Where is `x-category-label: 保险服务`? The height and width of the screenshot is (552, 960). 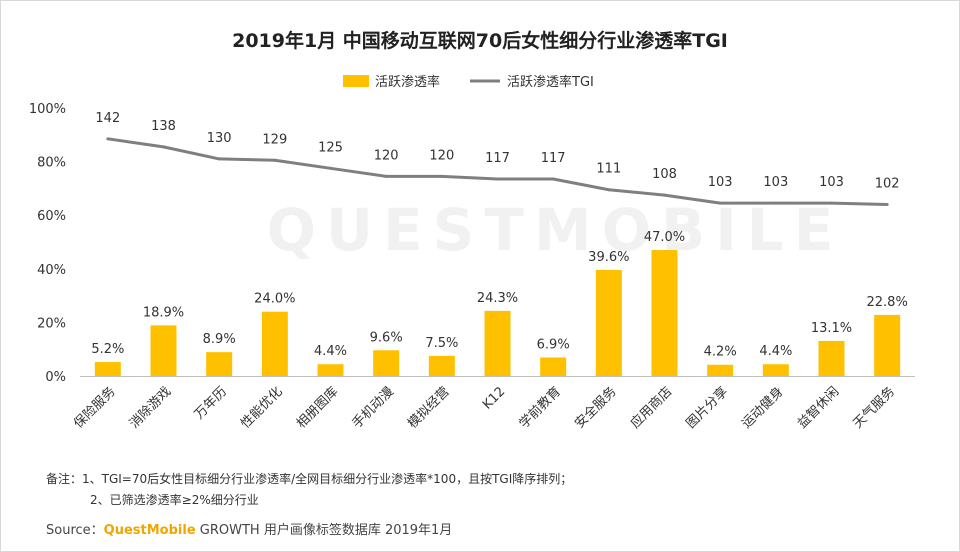 x-category-label: 保险服务 is located at coordinates (95, 408).